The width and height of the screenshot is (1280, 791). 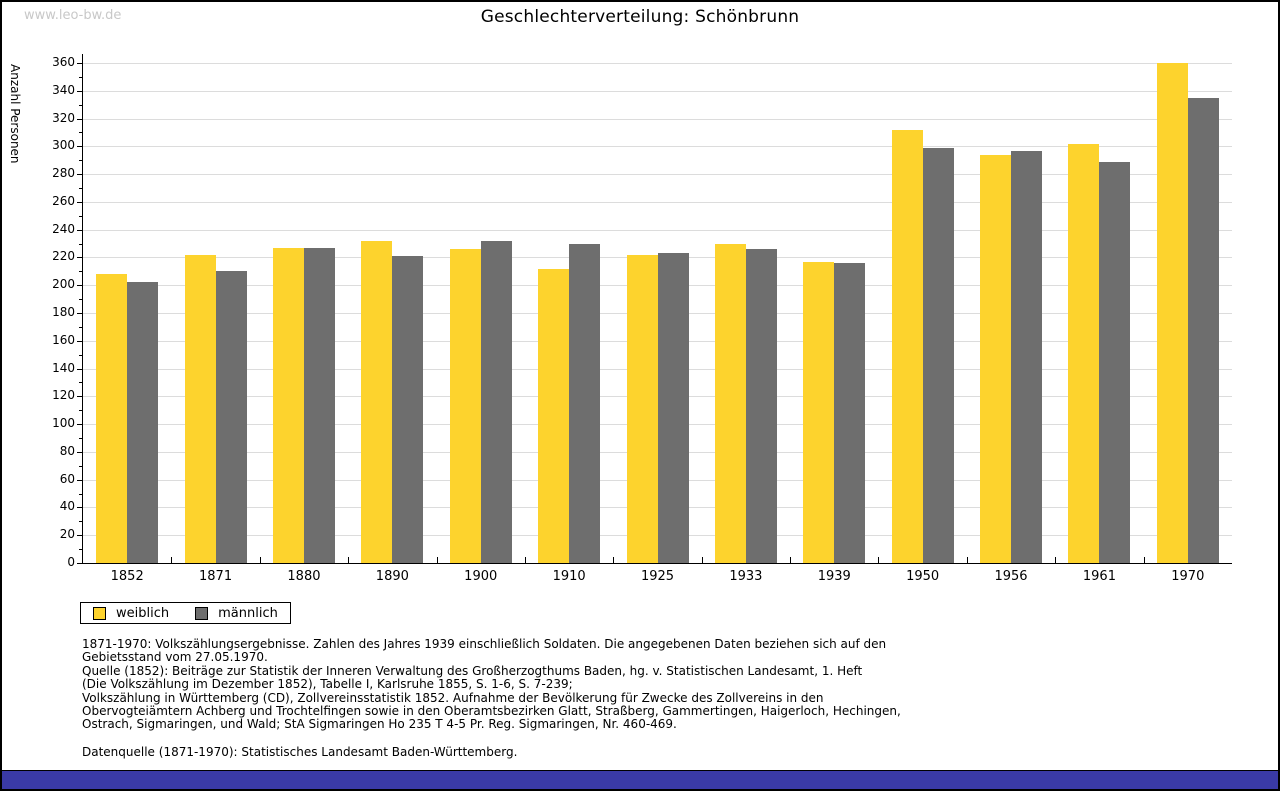 I want to click on y-tick-label: 240, so click(x=63, y=228).